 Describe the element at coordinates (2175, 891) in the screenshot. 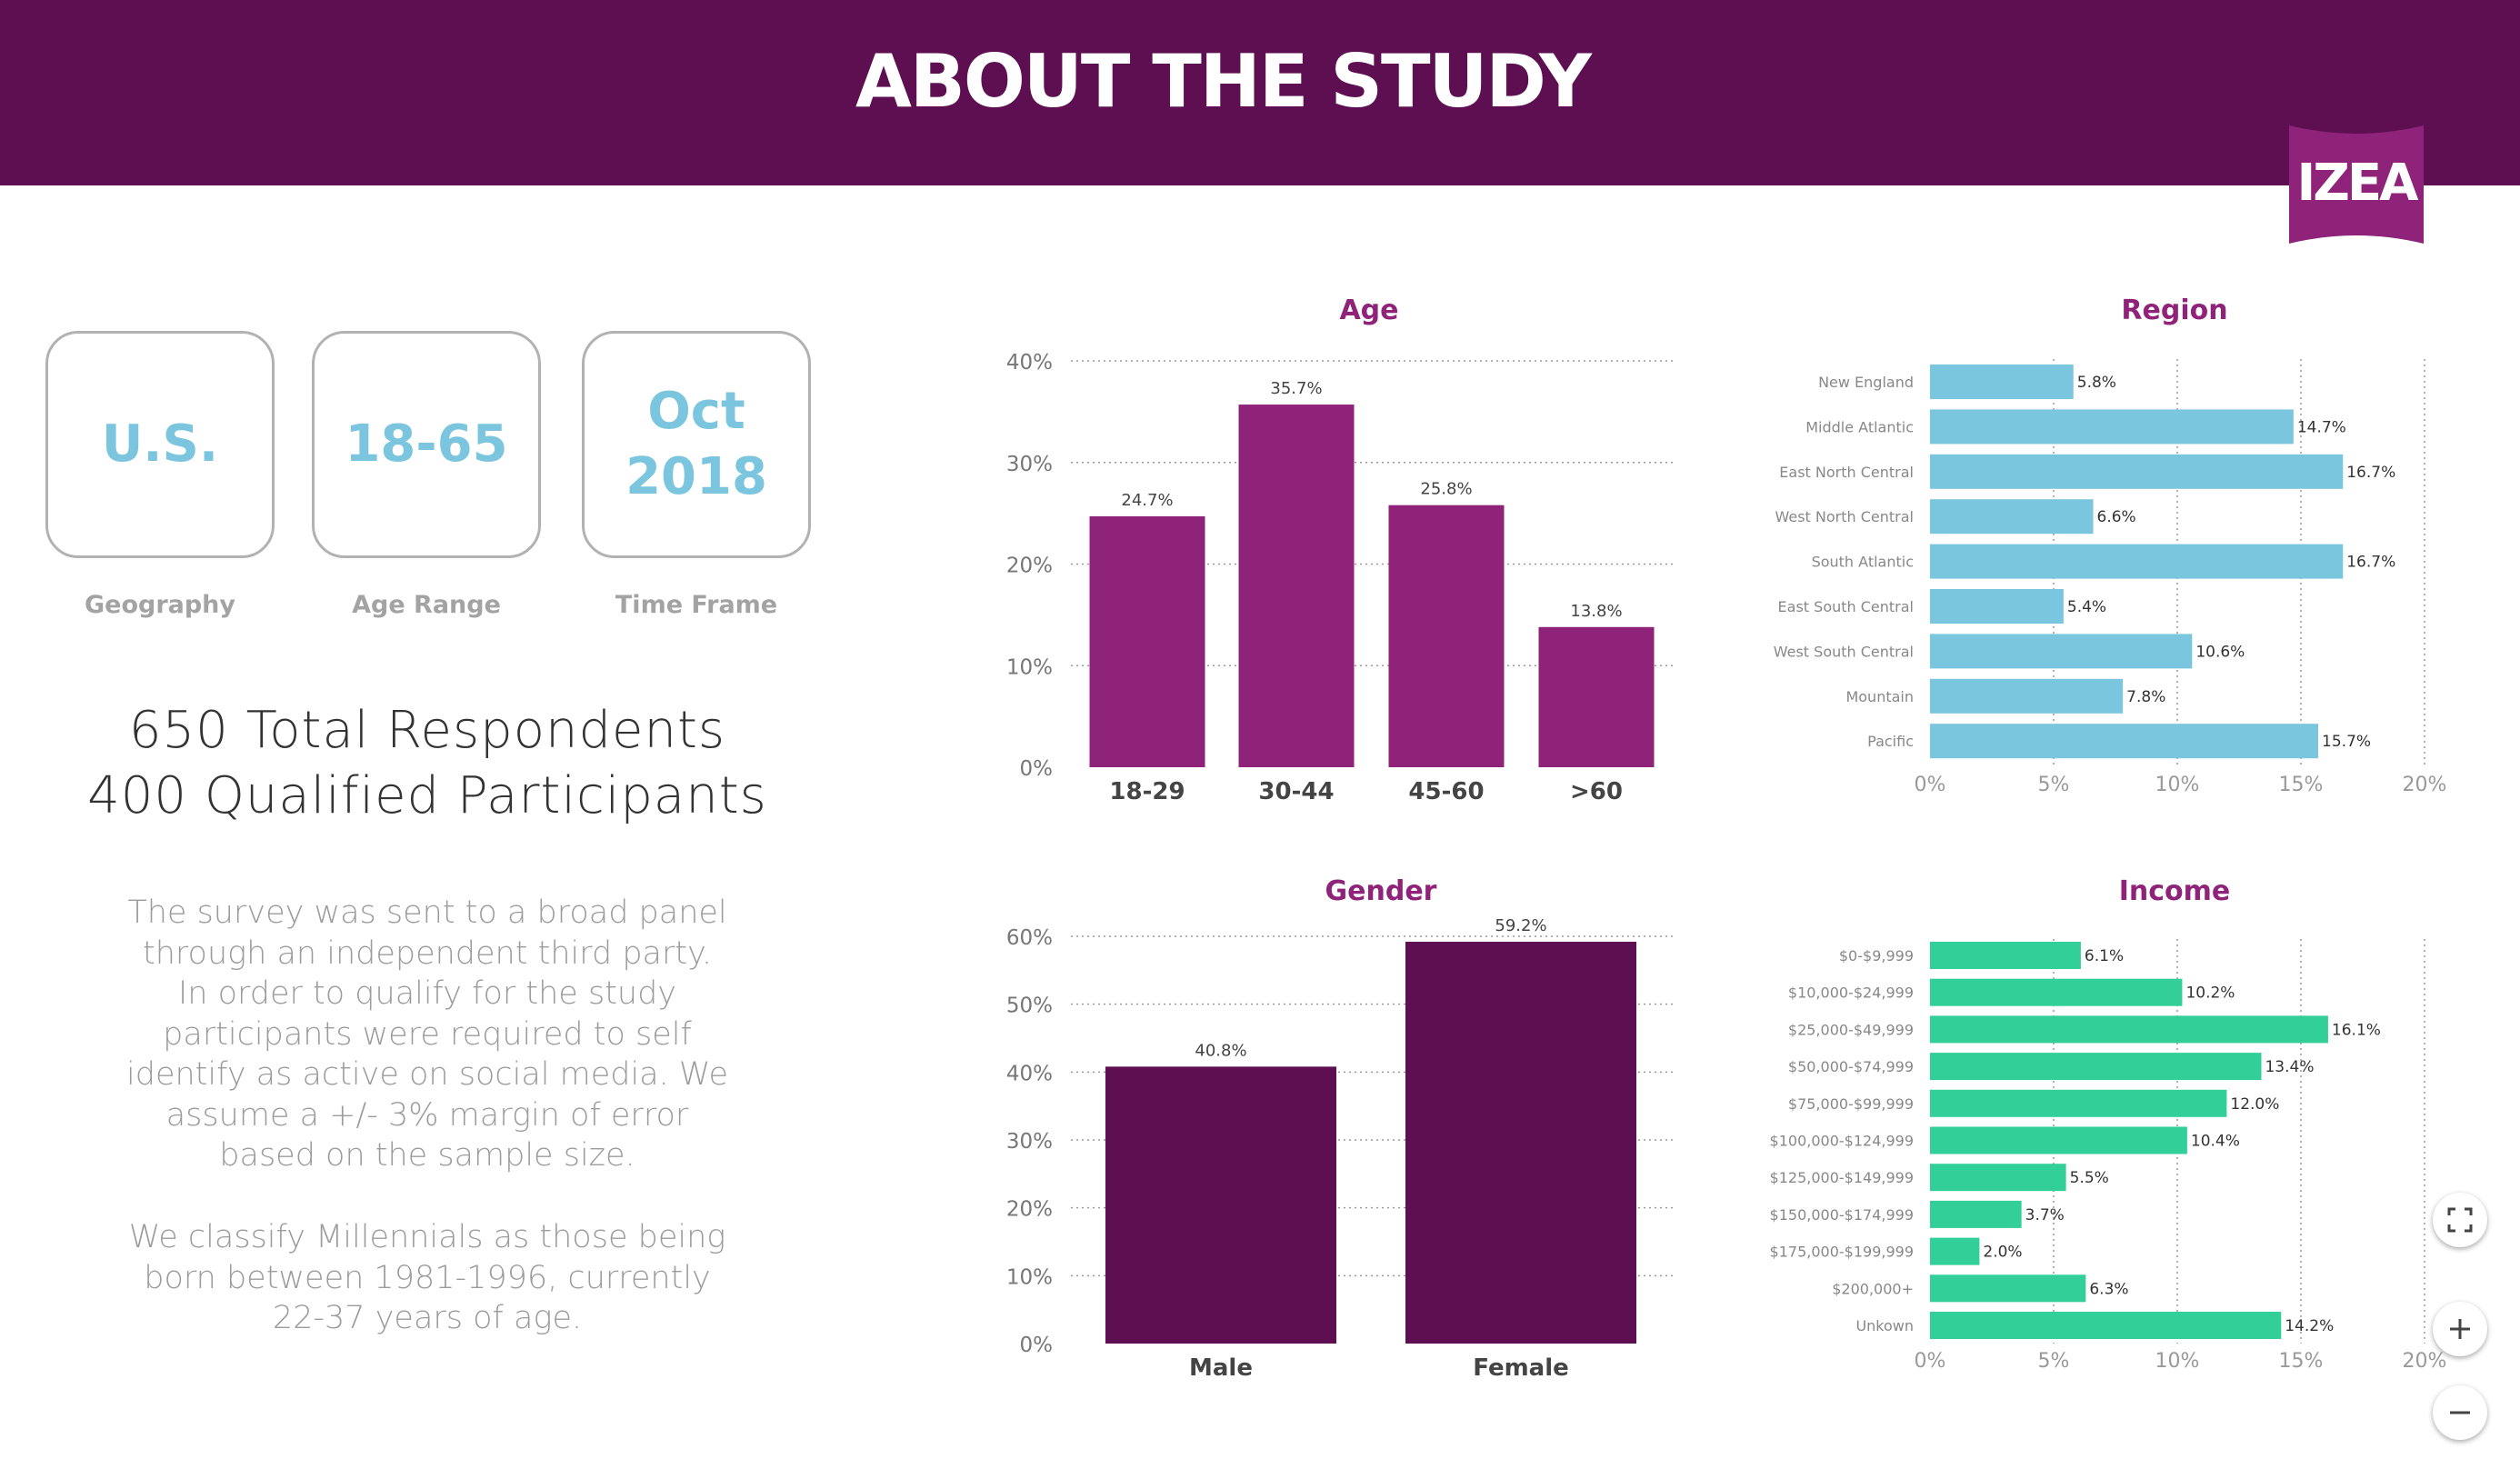

I see `income-chart-title: Income` at that location.